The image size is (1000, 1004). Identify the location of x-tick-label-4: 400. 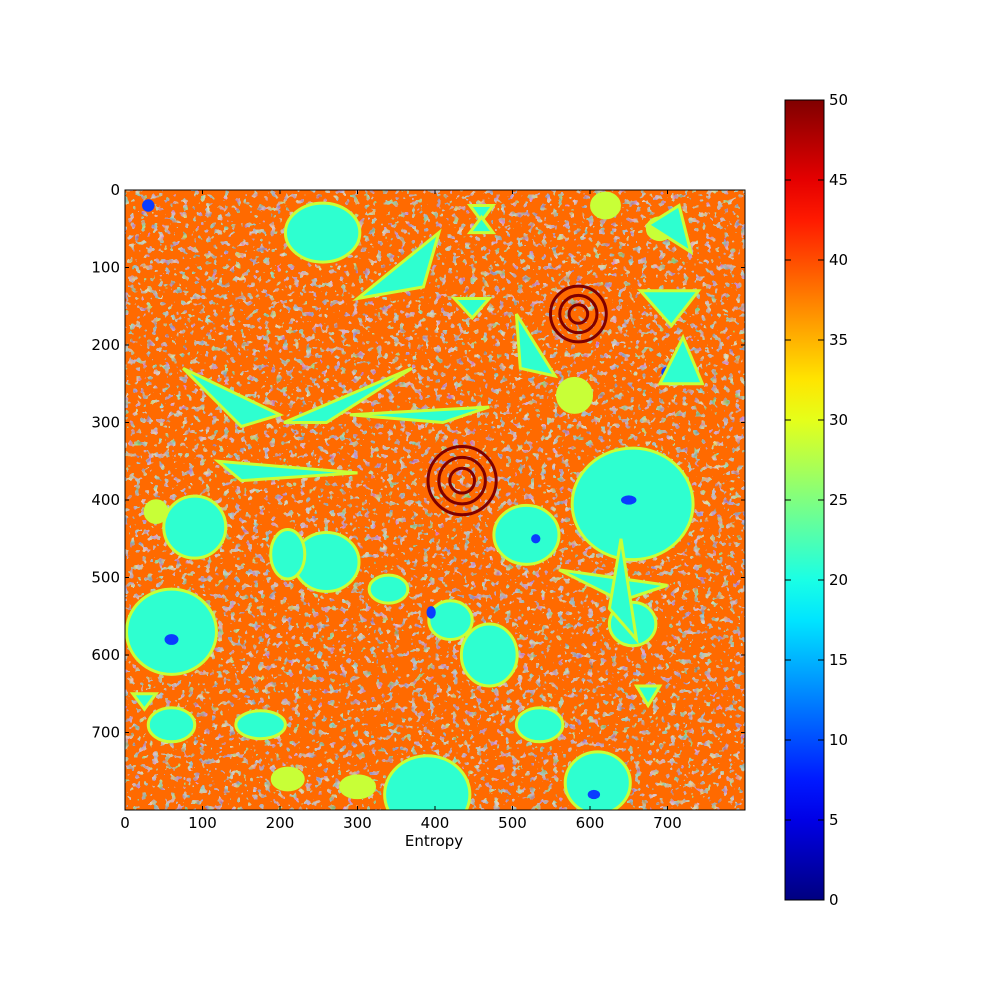
(435, 823).